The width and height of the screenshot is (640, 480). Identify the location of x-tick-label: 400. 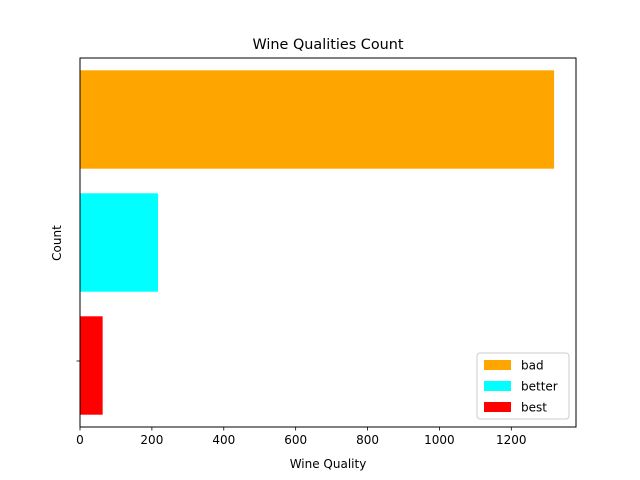
(223, 440).